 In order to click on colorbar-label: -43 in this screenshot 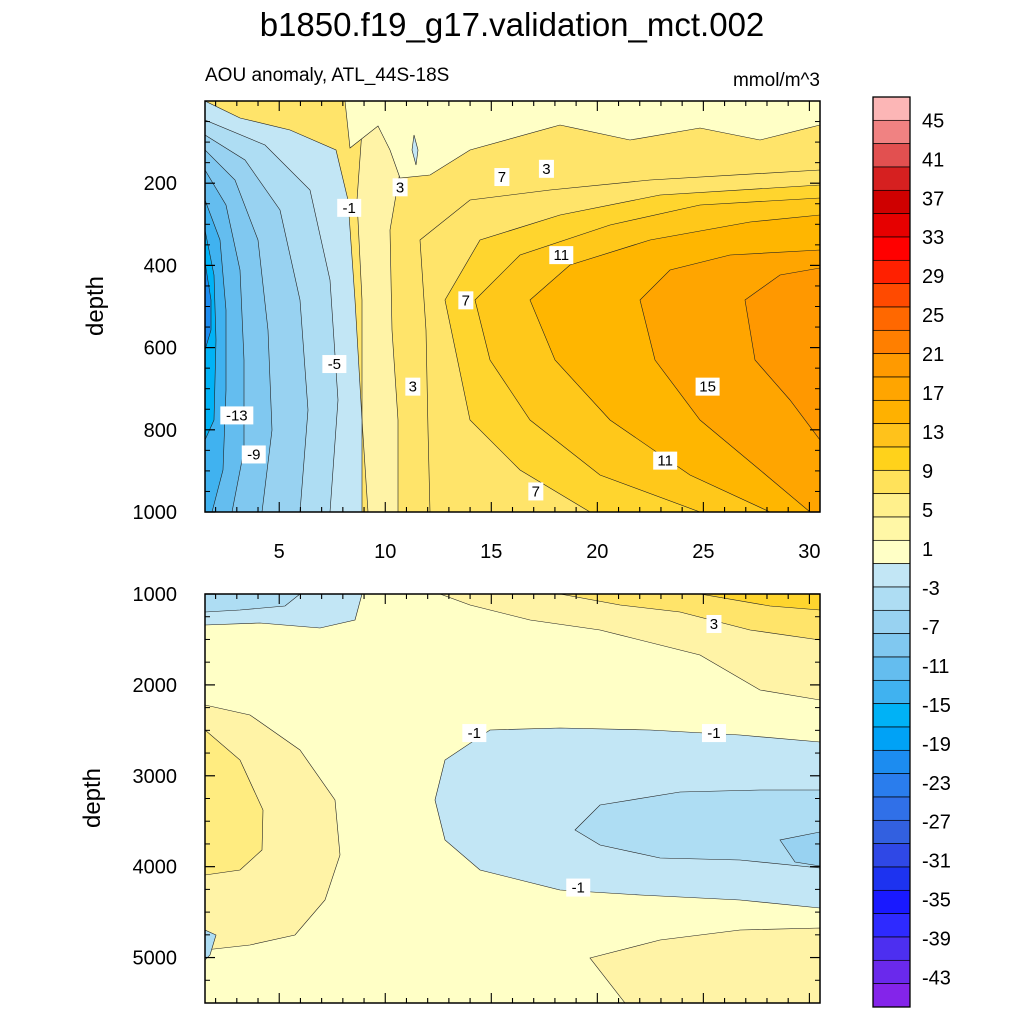, I will do `click(936, 979)`.